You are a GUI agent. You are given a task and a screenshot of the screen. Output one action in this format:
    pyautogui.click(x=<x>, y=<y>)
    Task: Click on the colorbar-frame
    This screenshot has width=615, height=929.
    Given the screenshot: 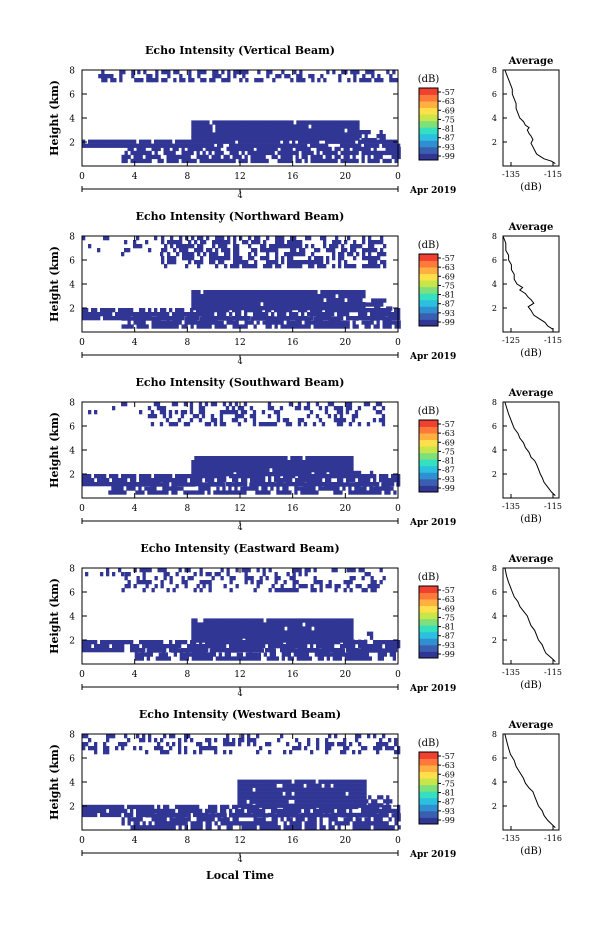 What is the action you would take?
    pyautogui.click(x=428, y=290)
    